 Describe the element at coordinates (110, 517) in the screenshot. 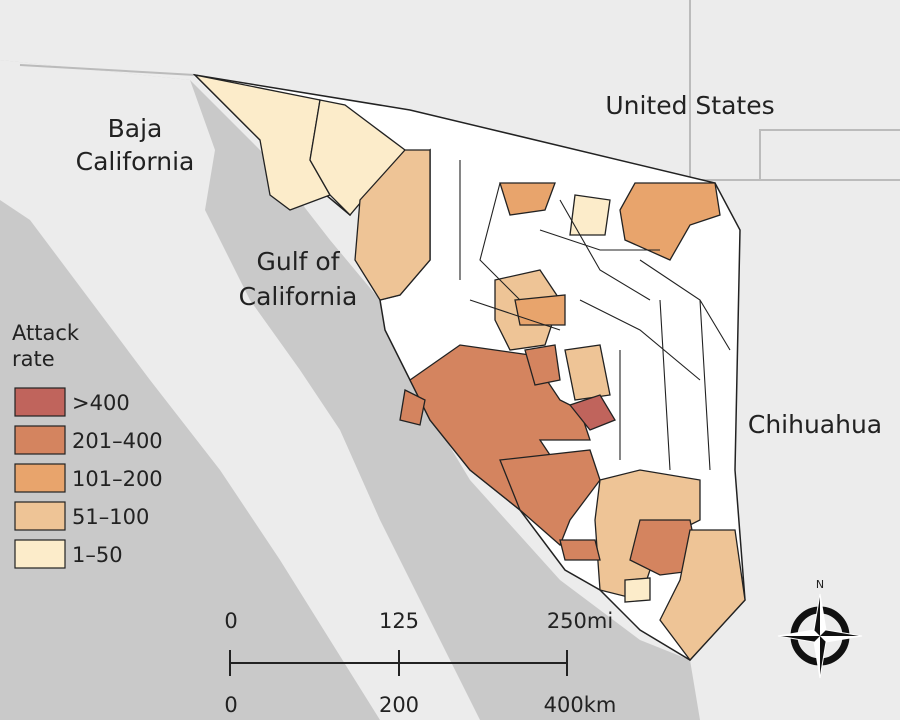

I see `legend-label: 51–100` at that location.